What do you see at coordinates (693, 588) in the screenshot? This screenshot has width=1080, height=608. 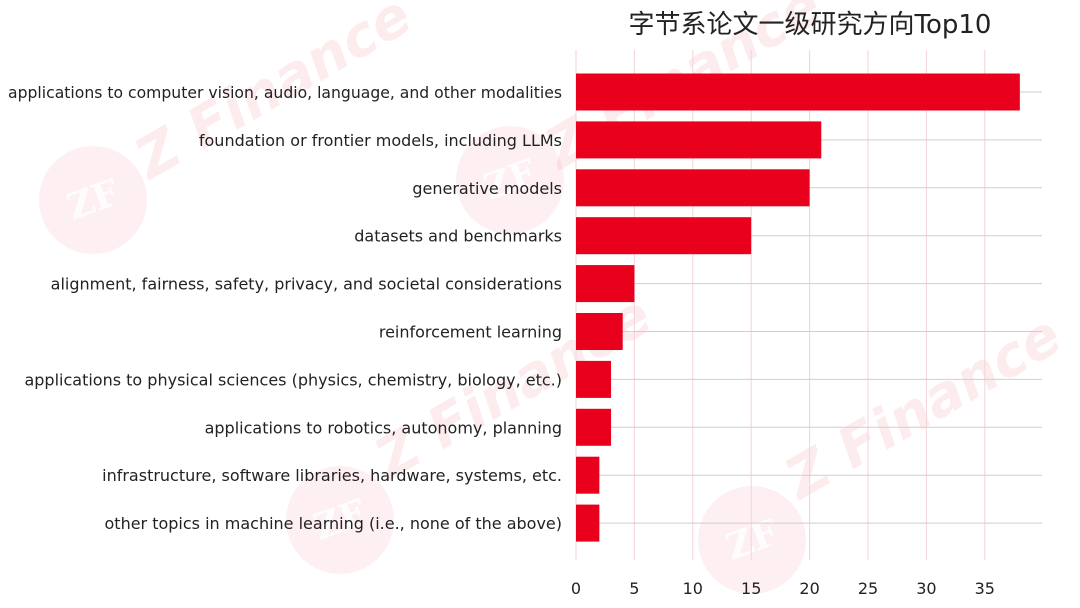 I see `x-tick-label: 10` at bounding box center [693, 588].